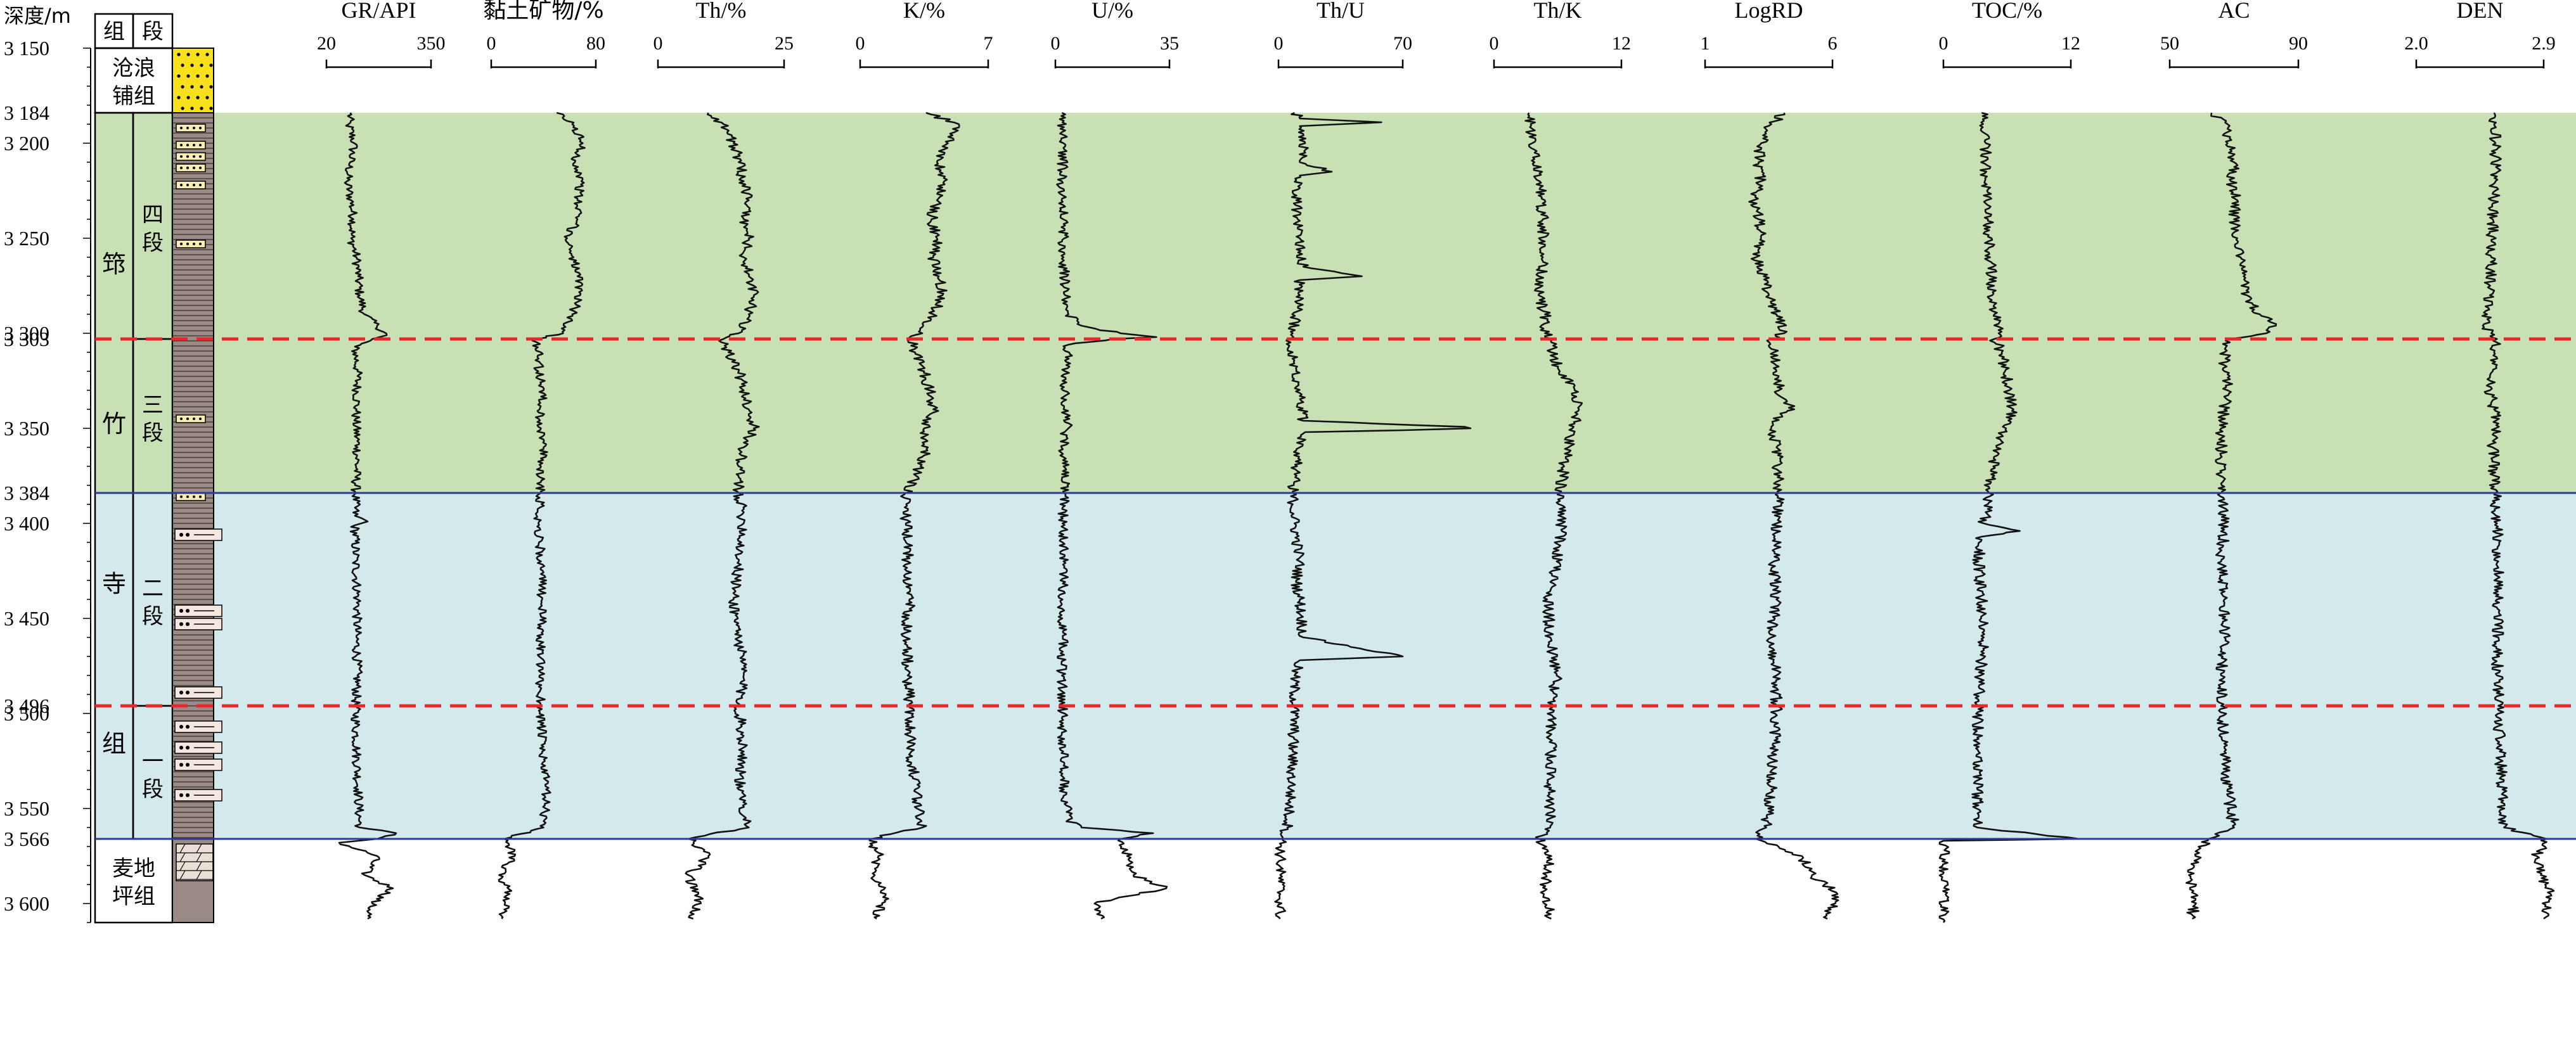 The image size is (2576, 1048). Describe the element at coordinates (27, 339) in the screenshot. I see `boundary-depth-label: 3 303` at that location.